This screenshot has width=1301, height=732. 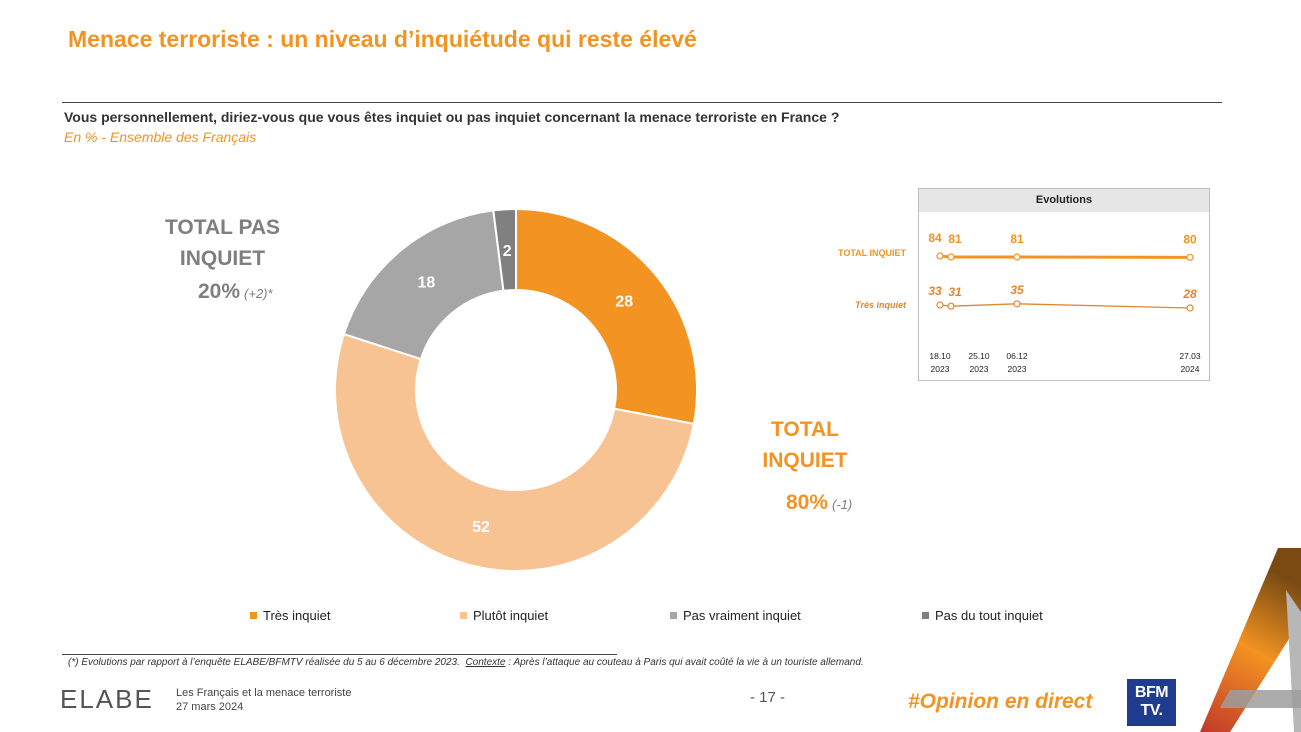 What do you see at coordinates (768, 697) in the screenshot?
I see `page-number: - 17 -` at bounding box center [768, 697].